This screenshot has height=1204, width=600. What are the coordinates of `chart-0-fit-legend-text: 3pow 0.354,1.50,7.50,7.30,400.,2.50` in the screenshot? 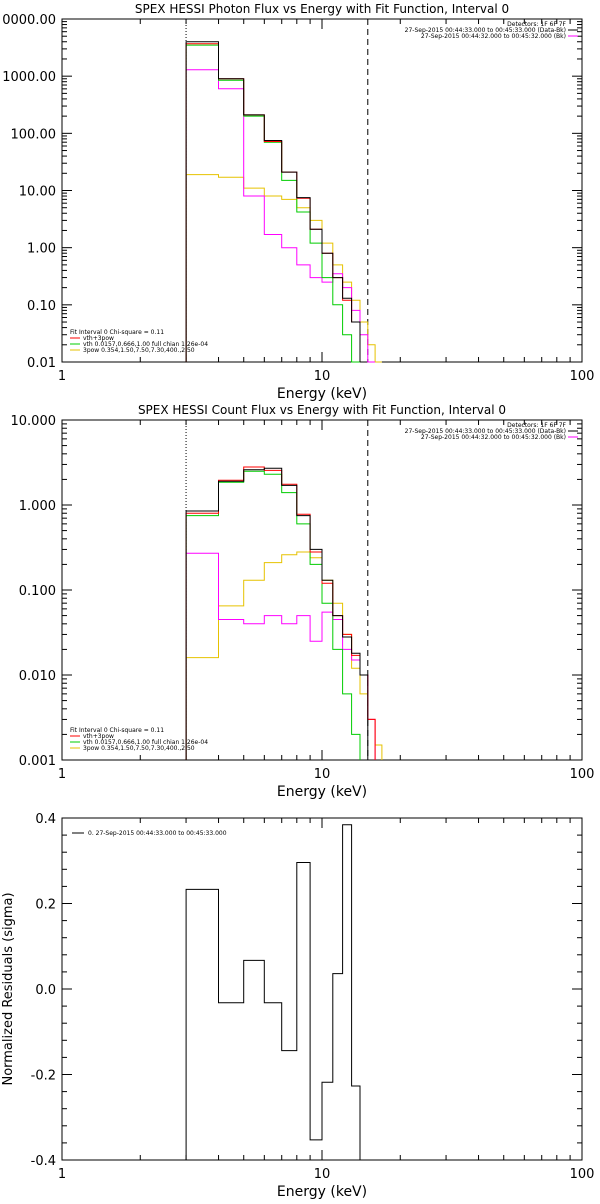 It's located at (139, 350).